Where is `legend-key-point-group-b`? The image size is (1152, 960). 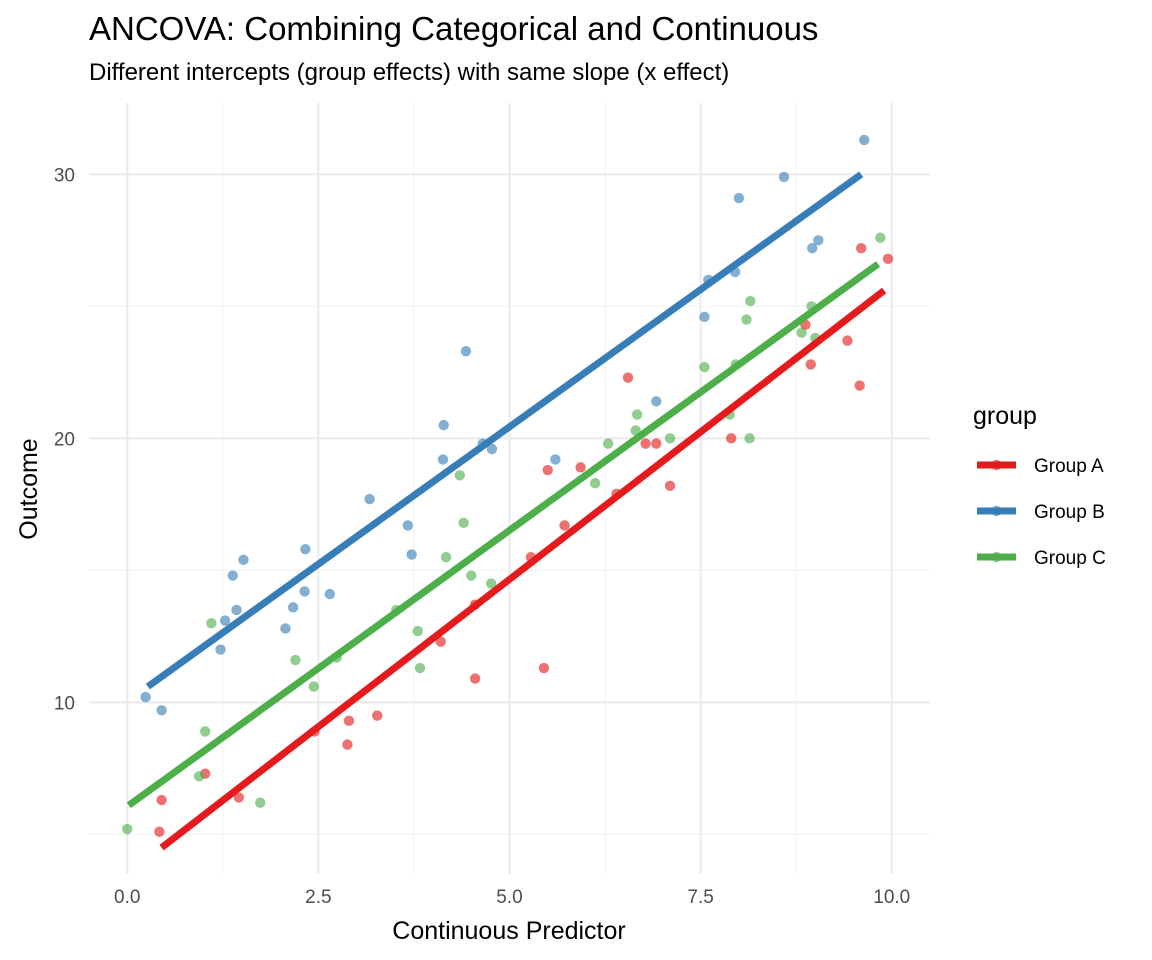
legend-key-point-group-b is located at coordinates (996, 511).